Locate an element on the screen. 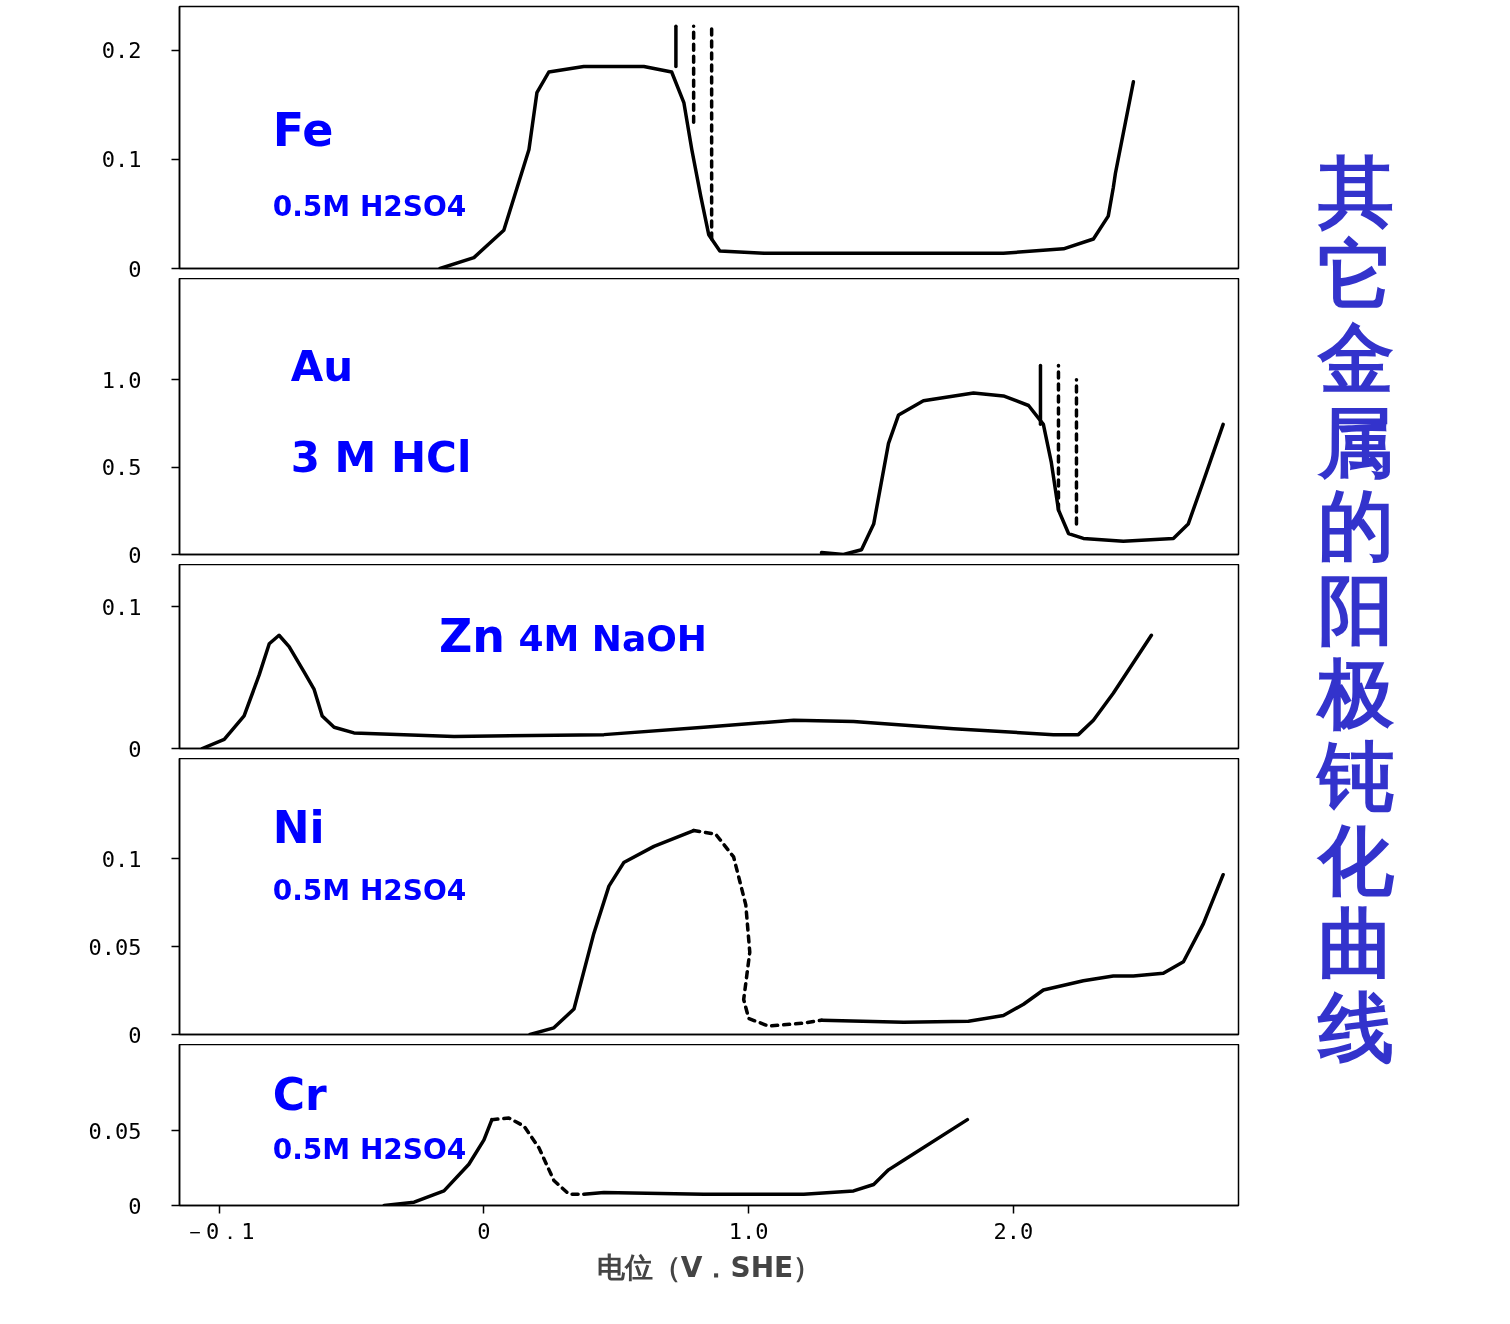 Image resolution: width=1510 pixels, height=1324 pixels. x-tick-label: 1.0 is located at coordinates (748, 1231).